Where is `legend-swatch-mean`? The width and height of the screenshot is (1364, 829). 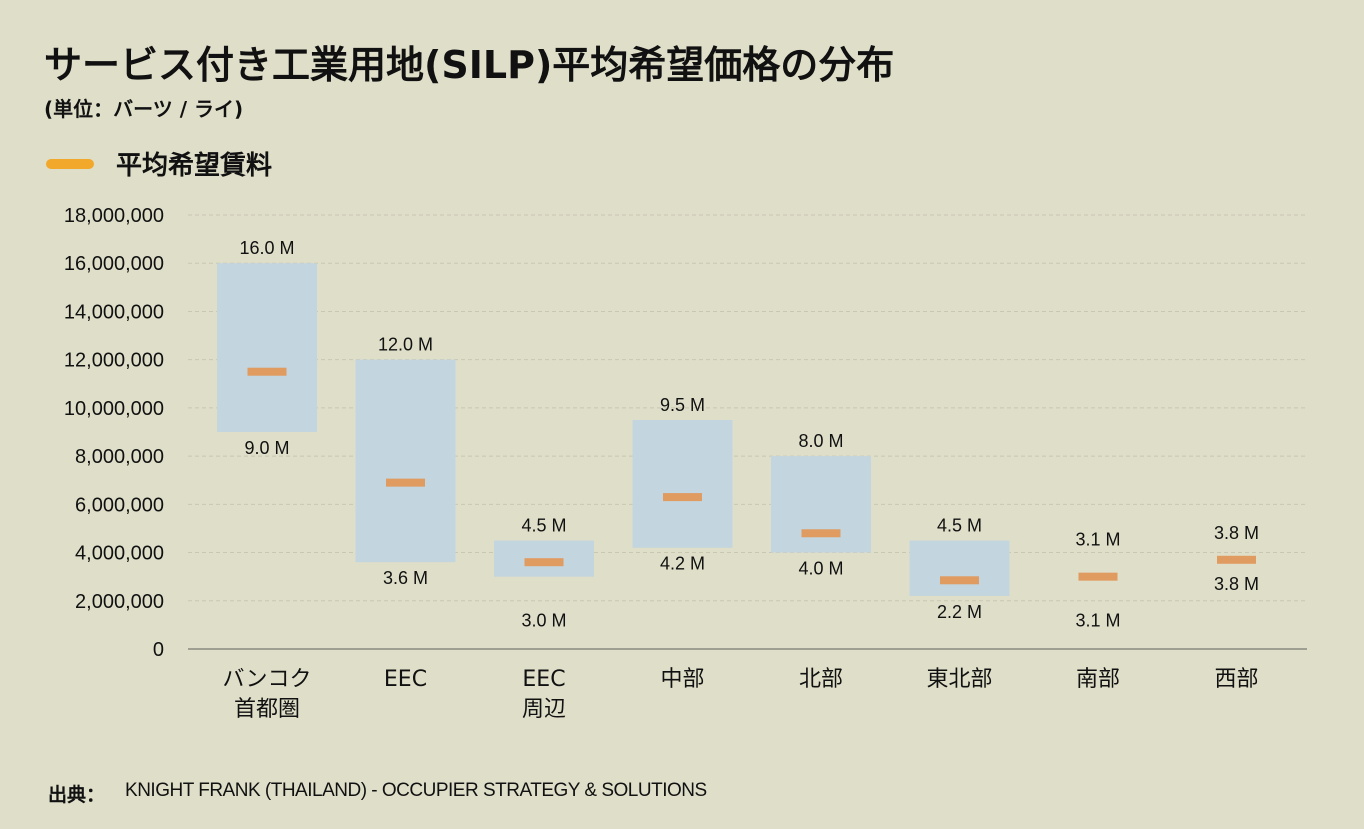
legend-swatch-mean is located at coordinates (70, 163).